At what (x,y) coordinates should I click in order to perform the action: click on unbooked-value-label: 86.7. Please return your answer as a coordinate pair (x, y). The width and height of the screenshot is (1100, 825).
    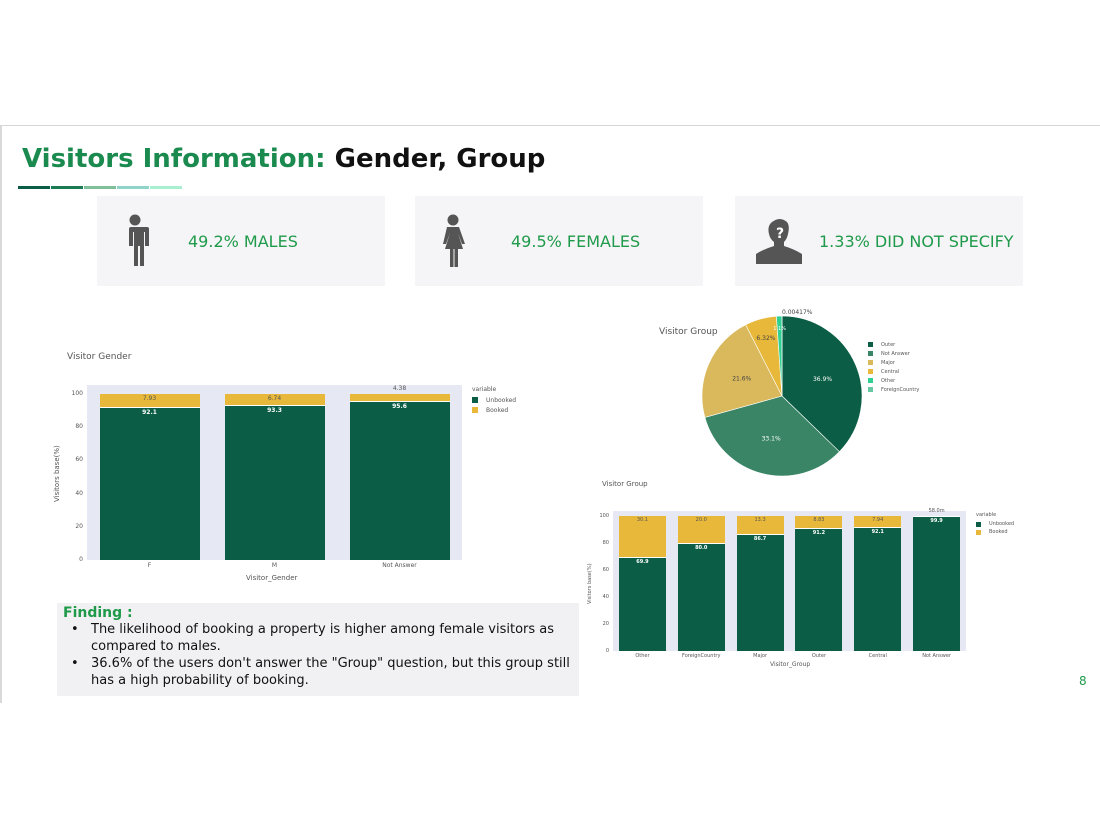
    Looking at the image, I should click on (760, 538).